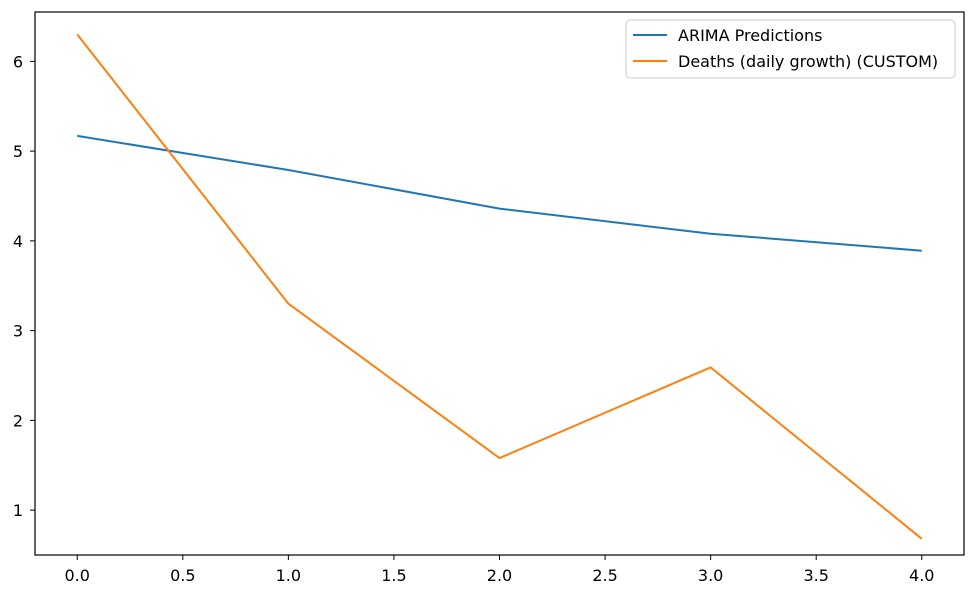 The width and height of the screenshot is (976, 597). Describe the element at coordinates (18, 241) in the screenshot. I see `y-tick-label: 4` at that location.